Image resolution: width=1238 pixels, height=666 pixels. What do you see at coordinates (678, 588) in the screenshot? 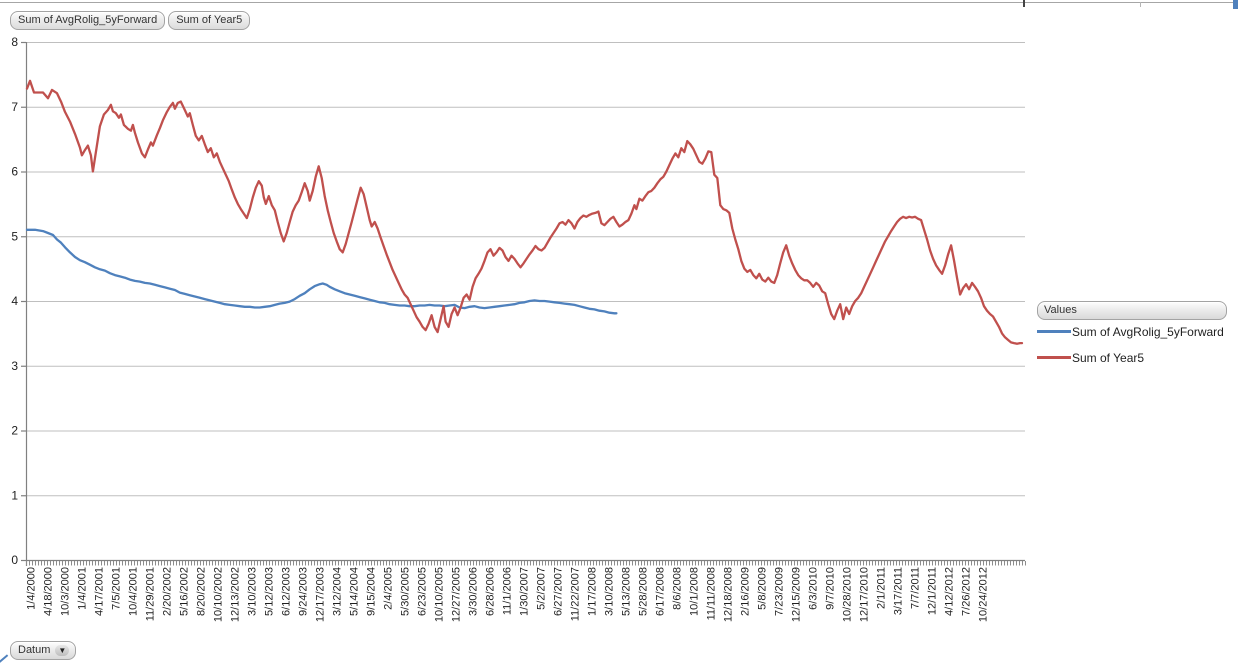
I see `x-axis-label: 8/6/2008` at bounding box center [678, 588].